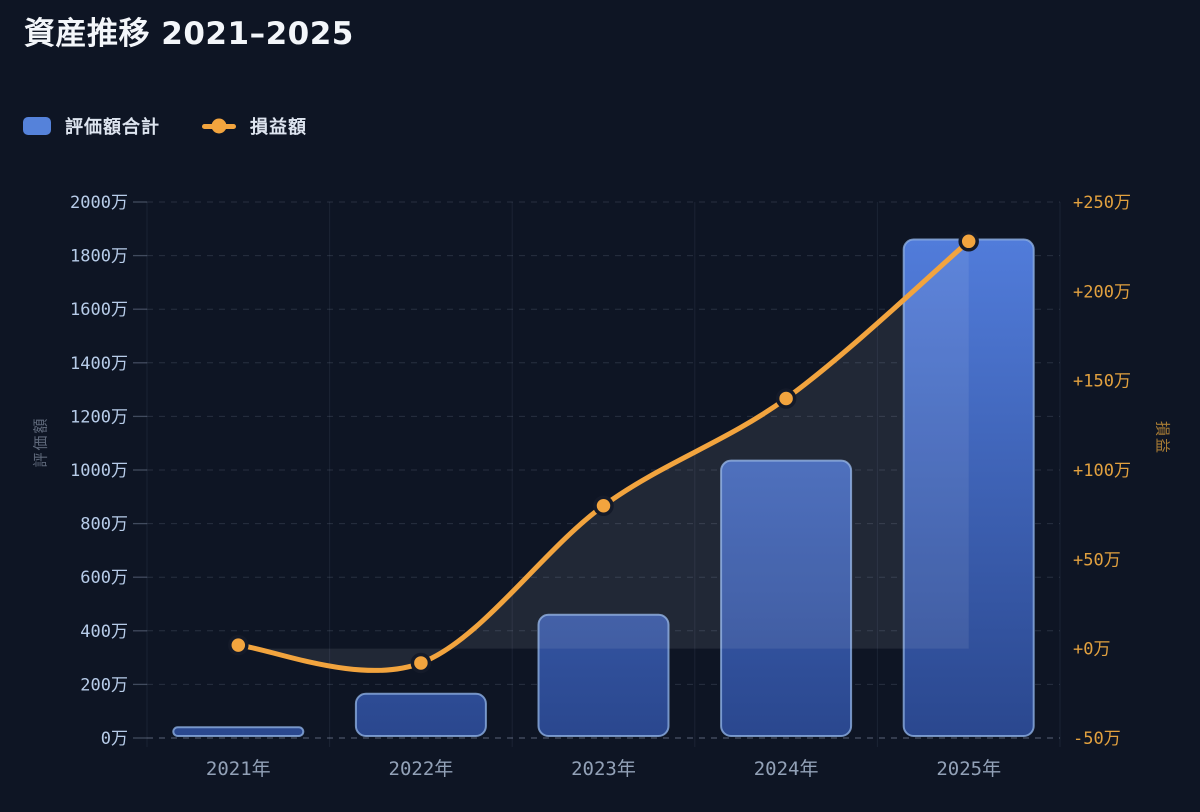 The image size is (1200, 812). Describe the element at coordinates (786, 598) in the screenshot. I see `bar-2024年` at that location.